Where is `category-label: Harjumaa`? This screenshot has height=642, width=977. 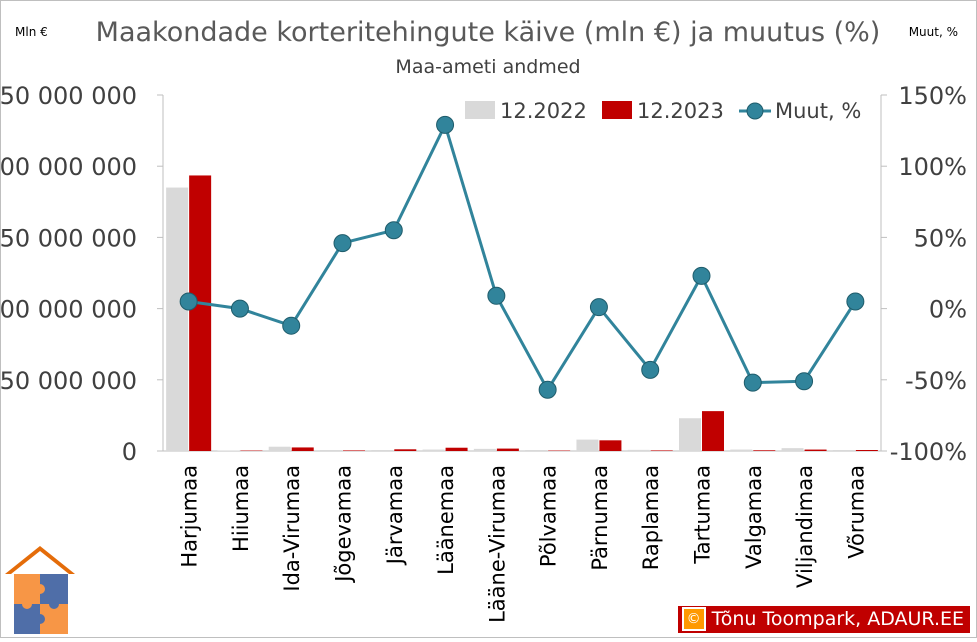 category-label: Harjumaa is located at coordinates (190, 516).